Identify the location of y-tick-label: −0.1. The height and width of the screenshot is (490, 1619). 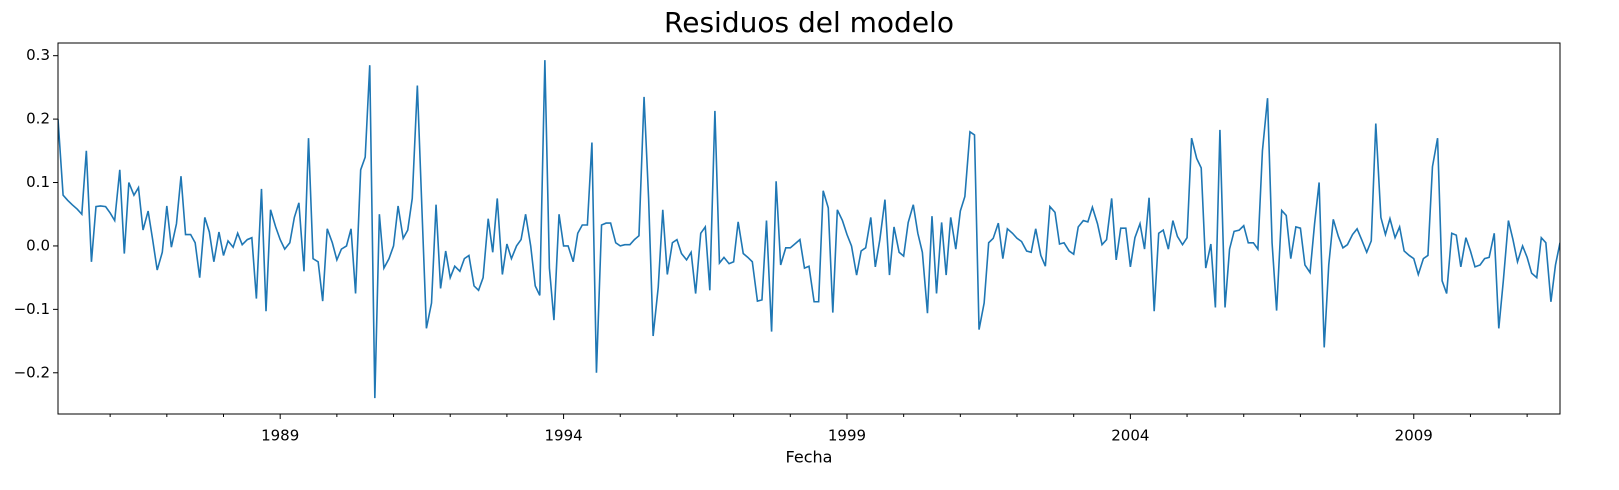
(32, 309).